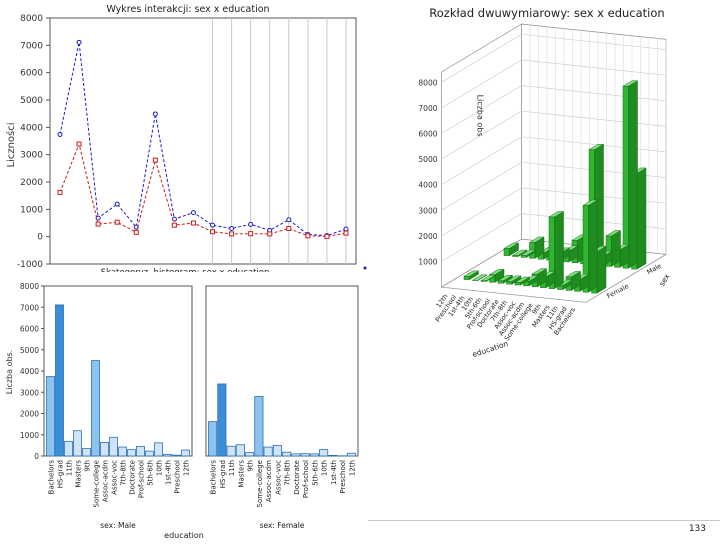 The width and height of the screenshot is (720, 544). Describe the element at coordinates (70, 468) in the screenshot. I see `male-x-tick-label: 11th` at that location.